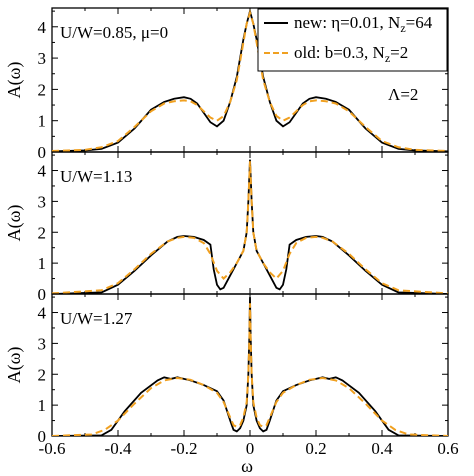 Image resolution: width=474 pixels, height=476 pixels. Describe the element at coordinates (118, 448) in the screenshot. I see `x-tick-label: -0.4` at that location.